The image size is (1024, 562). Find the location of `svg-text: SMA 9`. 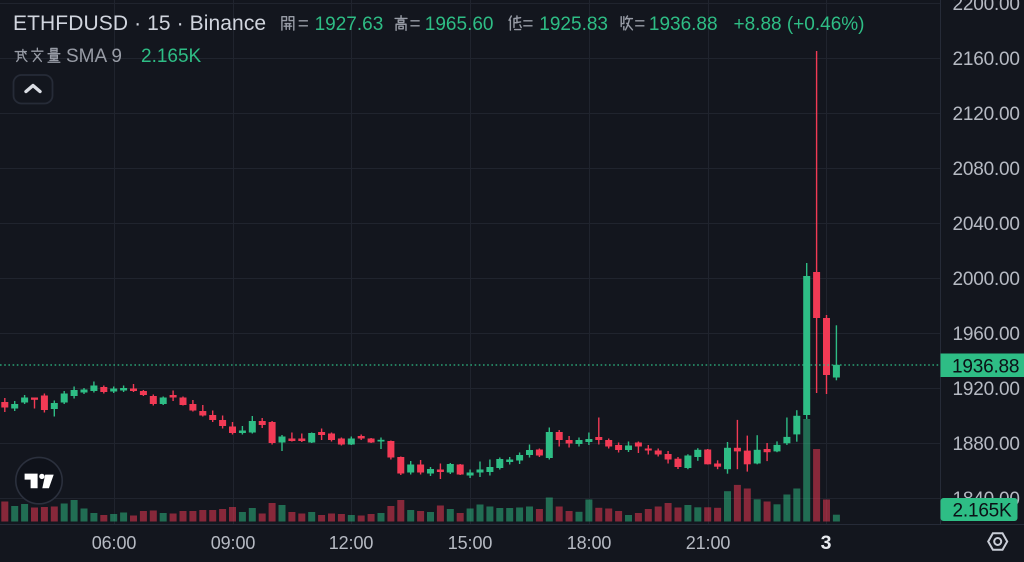

svg-text: SMA 9 is located at coordinates (94, 56).